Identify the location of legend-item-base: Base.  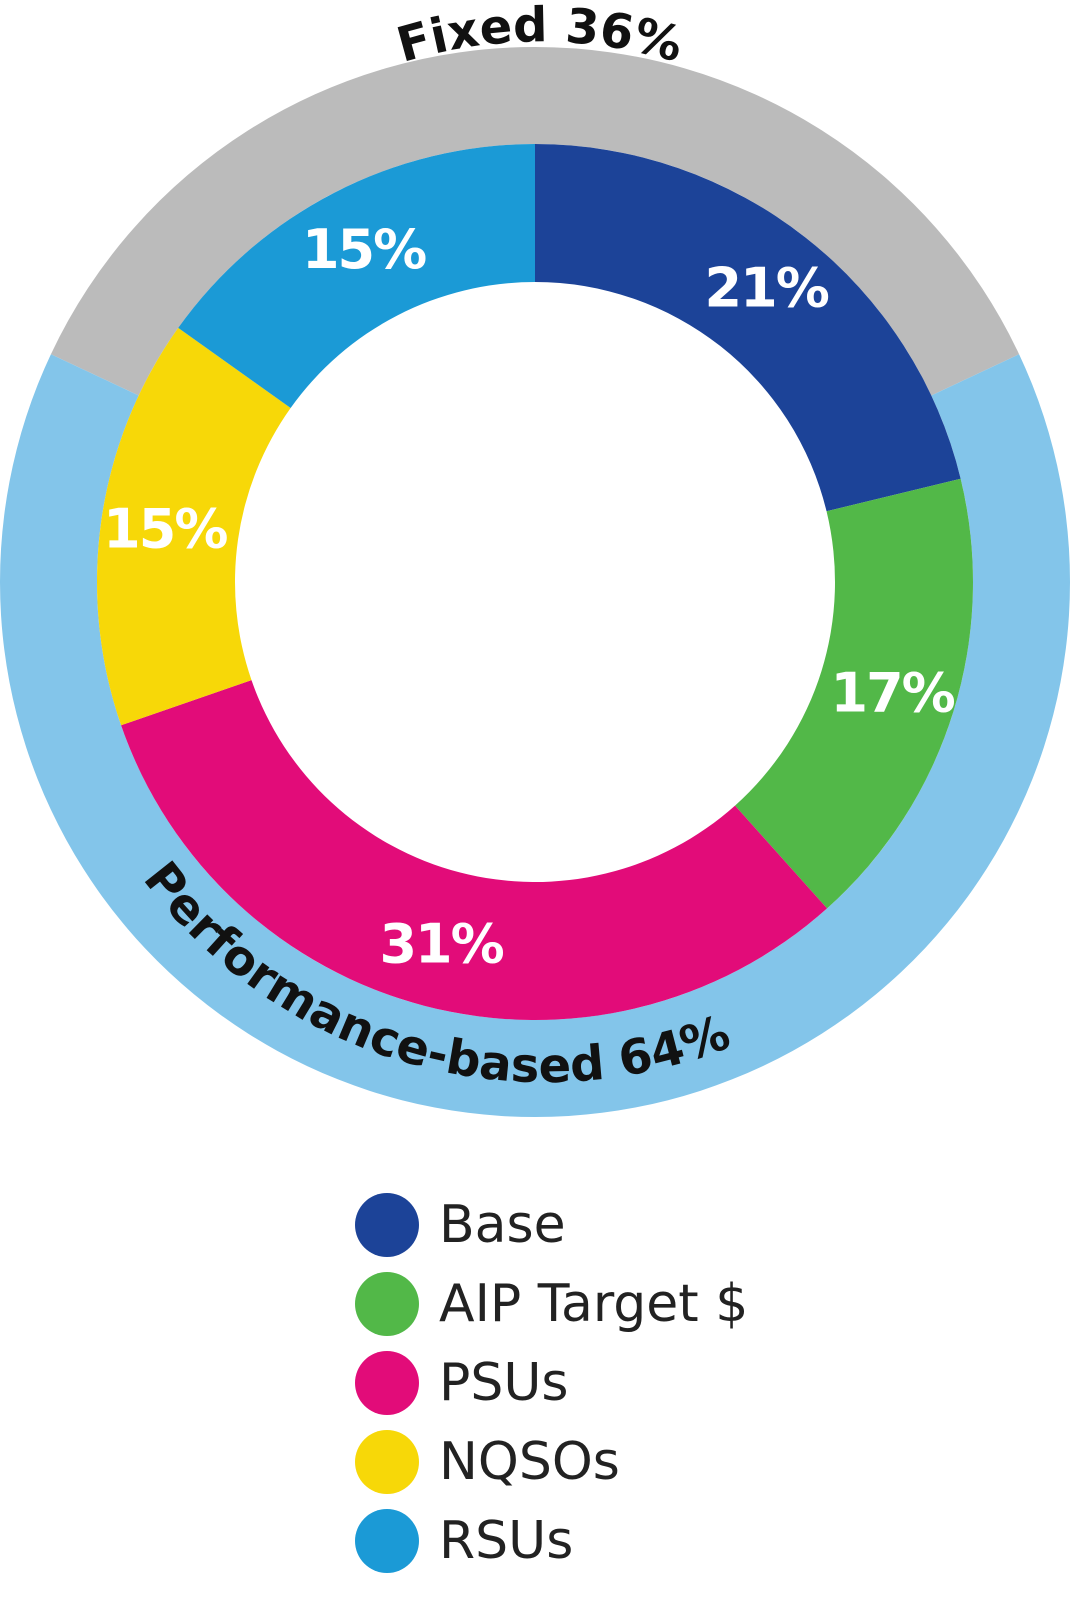
(551, 1224).